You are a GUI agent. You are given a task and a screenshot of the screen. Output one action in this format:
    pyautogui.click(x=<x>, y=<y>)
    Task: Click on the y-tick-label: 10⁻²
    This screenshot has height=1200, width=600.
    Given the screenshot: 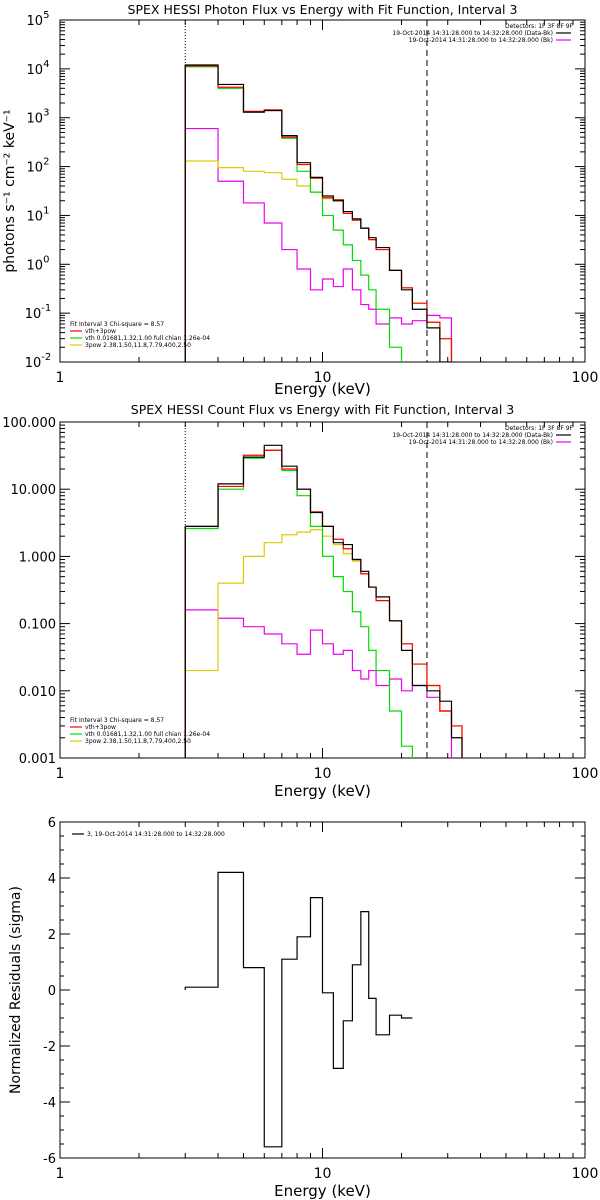 What is the action you would take?
    pyautogui.click(x=38, y=361)
    